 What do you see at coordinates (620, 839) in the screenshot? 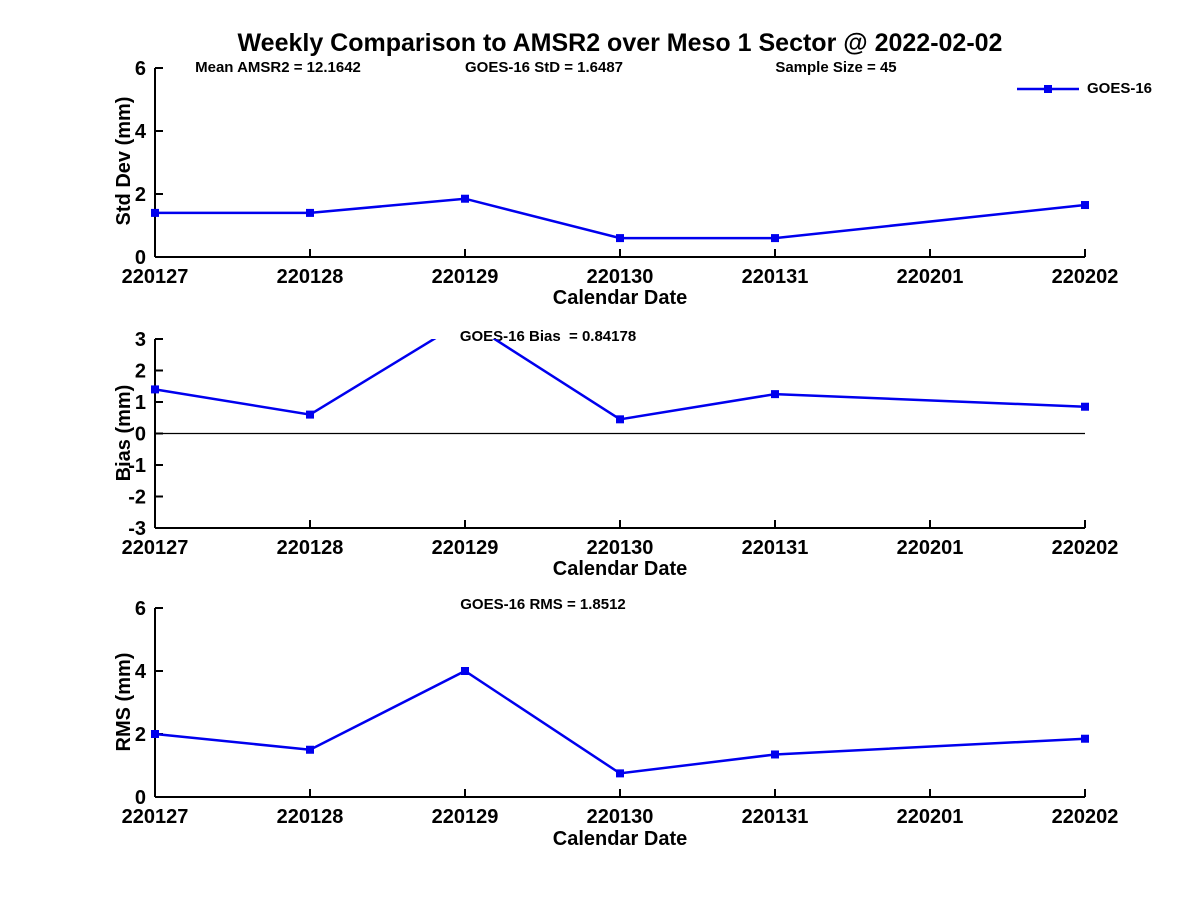
I see `xlabel-calendar-date-bottom: Calendar Date` at bounding box center [620, 839].